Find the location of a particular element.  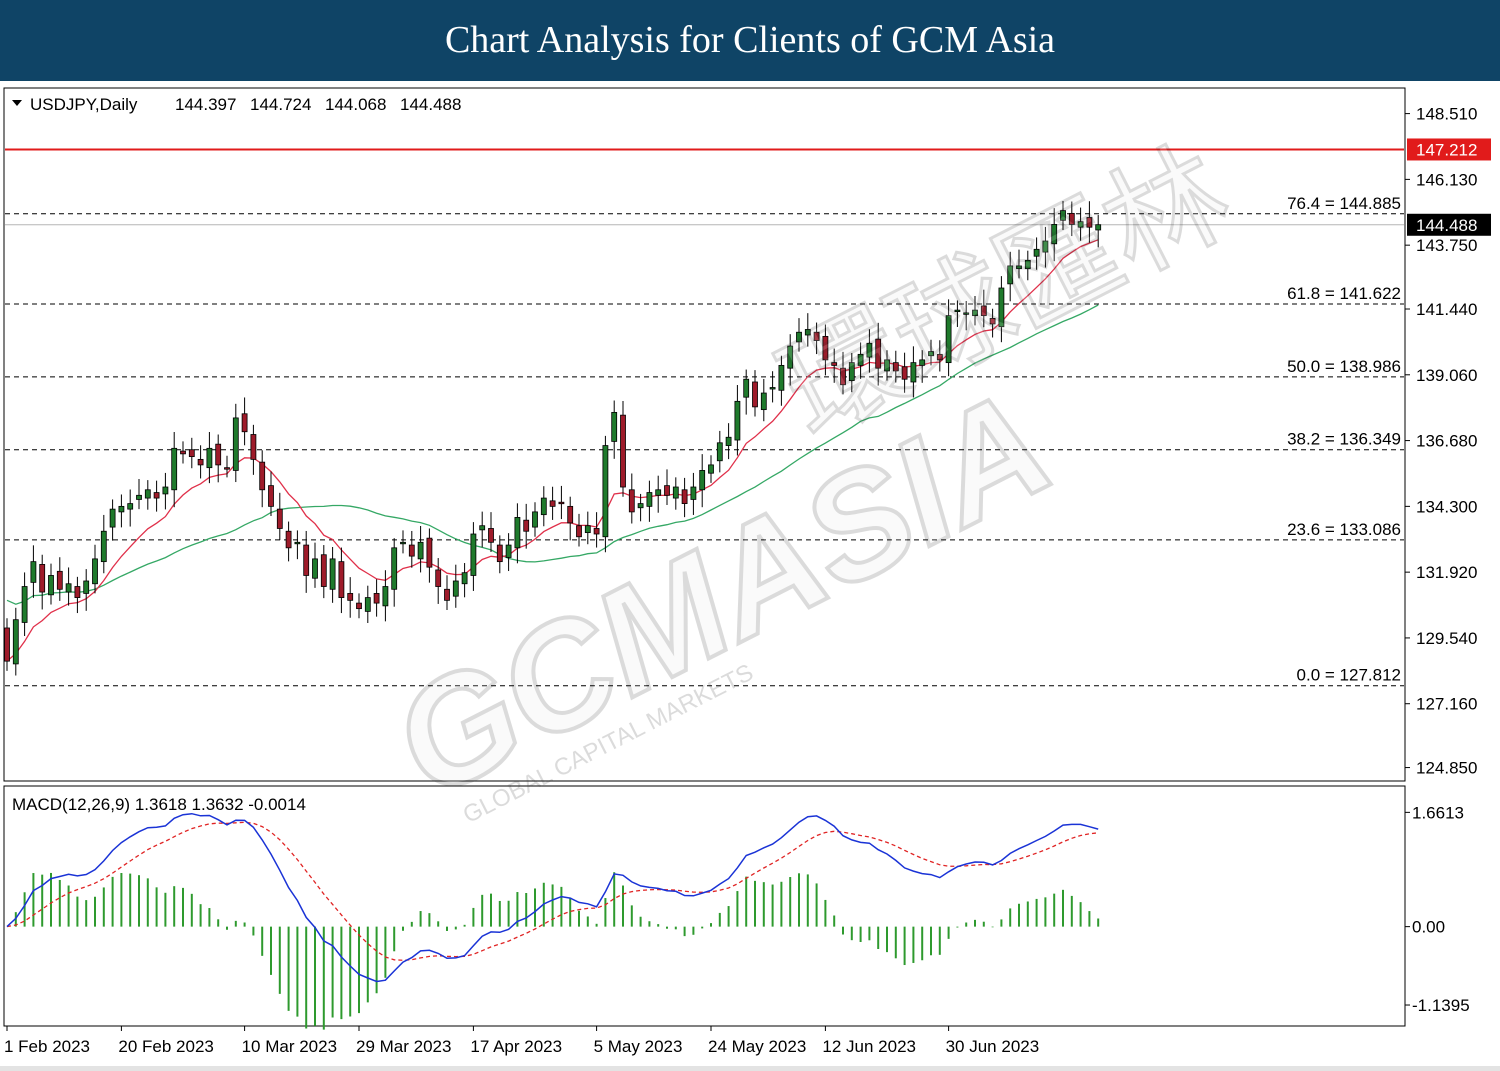

fib-label: 61.8 = 141.622 is located at coordinates (1344, 293).